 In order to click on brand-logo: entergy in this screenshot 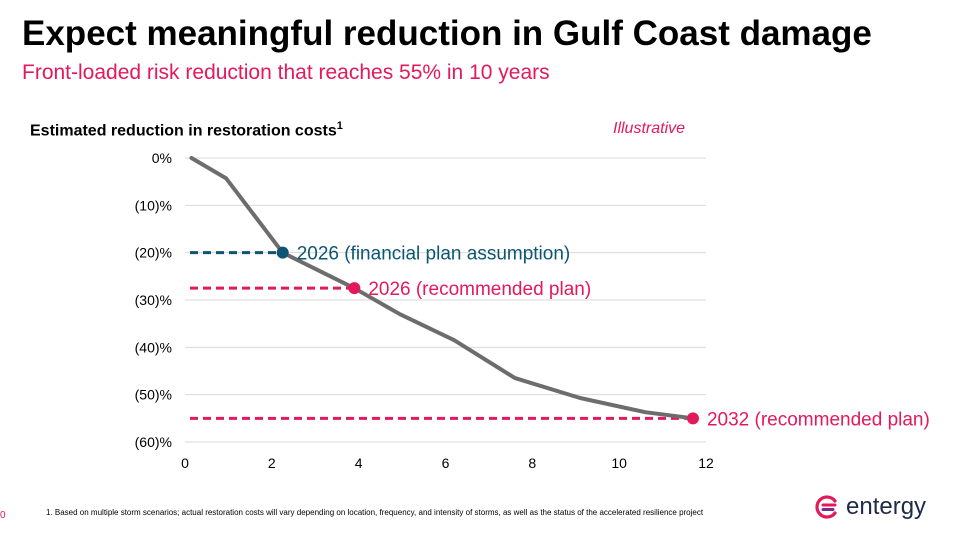, I will do `click(870, 507)`.